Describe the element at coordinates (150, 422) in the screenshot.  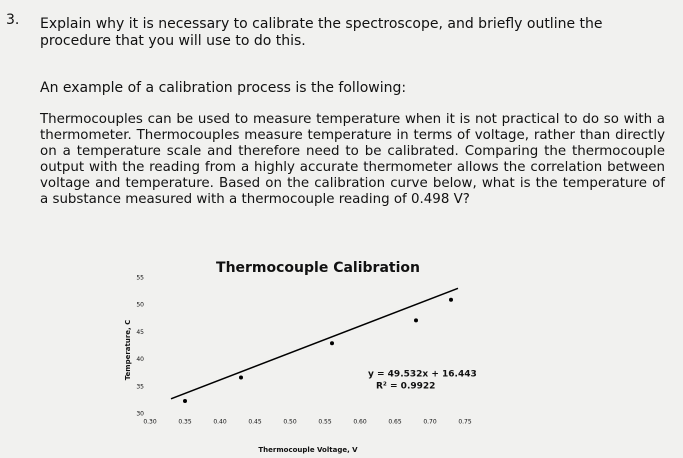
I see `x-tick-label: 0.30` at that location.